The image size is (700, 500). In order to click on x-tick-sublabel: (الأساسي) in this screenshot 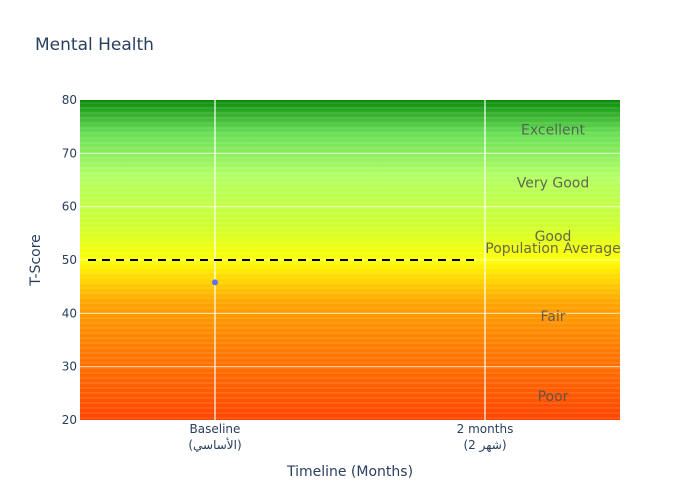, I will do `click(214, 444)`.